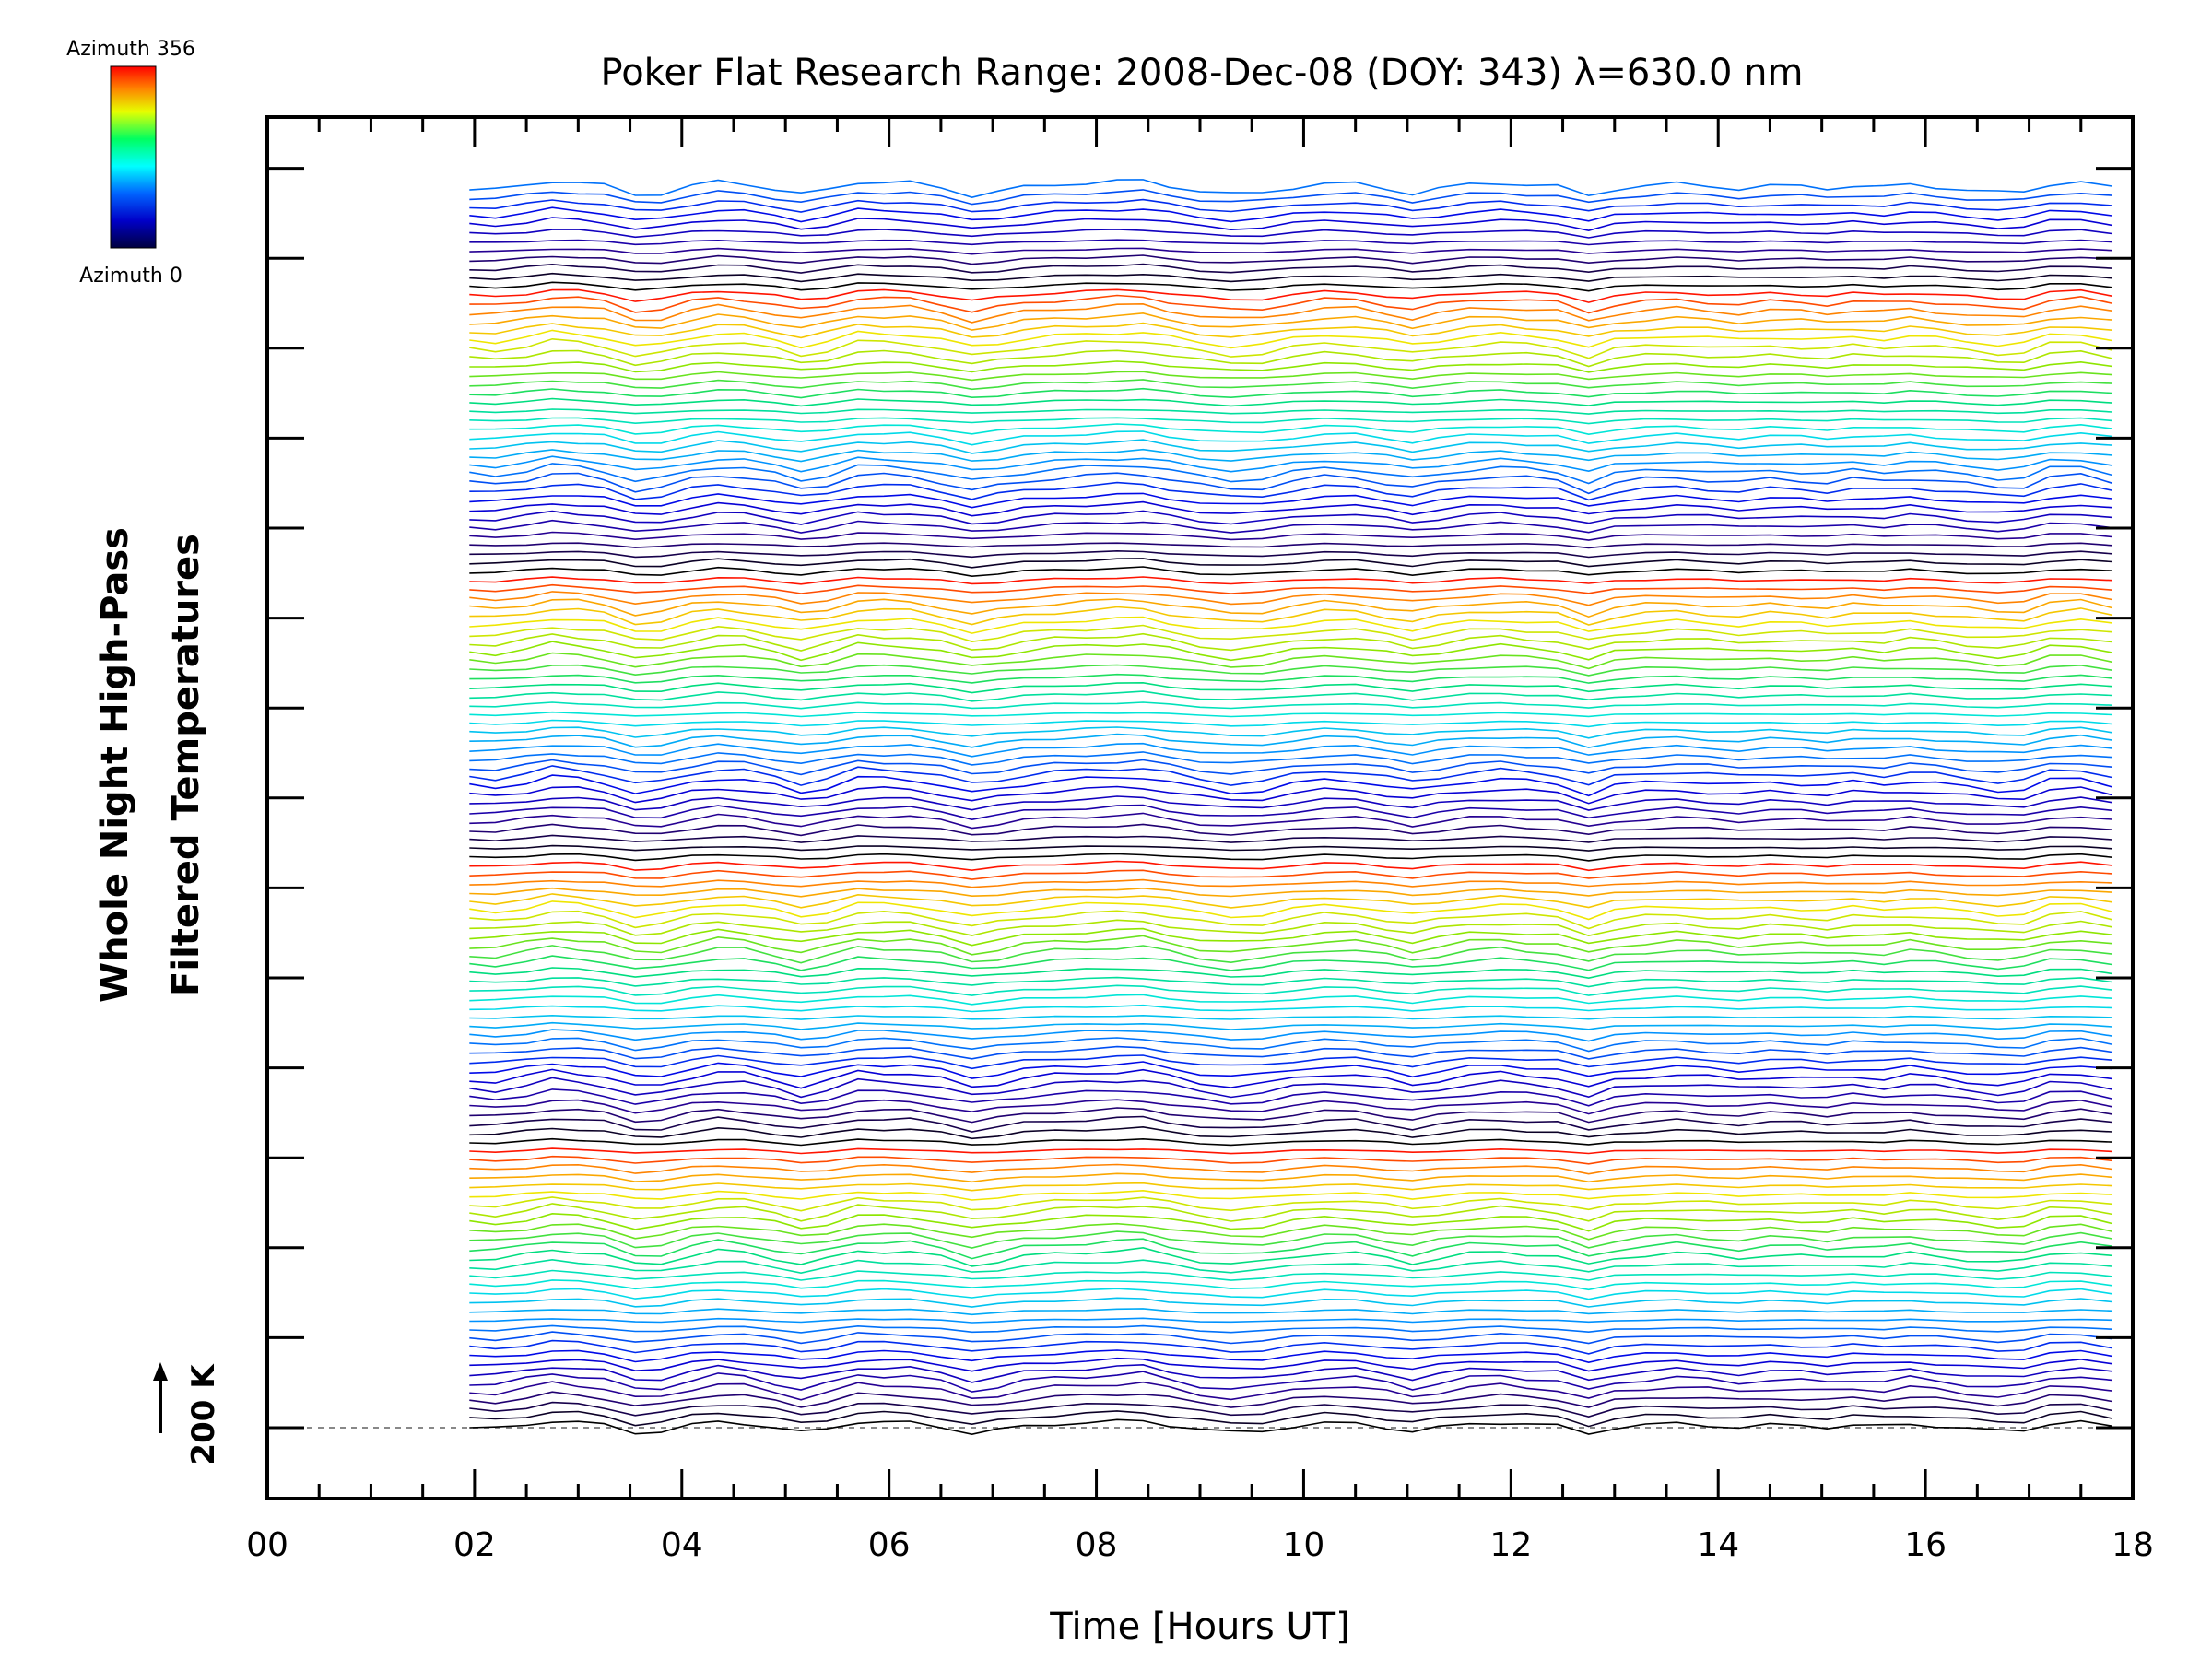 This screenshot has width=2212, height=1659. I want to click on legend-bottom-label: Azimuth 0, so click(130, 276).